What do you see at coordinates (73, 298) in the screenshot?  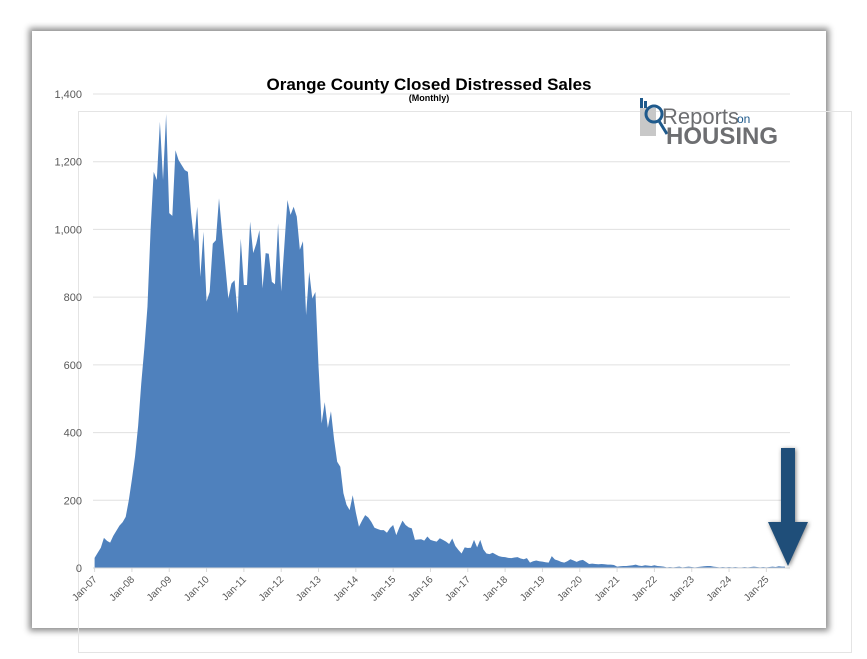 I see `y-tick-label: 800` at bounding box center [73, 298].